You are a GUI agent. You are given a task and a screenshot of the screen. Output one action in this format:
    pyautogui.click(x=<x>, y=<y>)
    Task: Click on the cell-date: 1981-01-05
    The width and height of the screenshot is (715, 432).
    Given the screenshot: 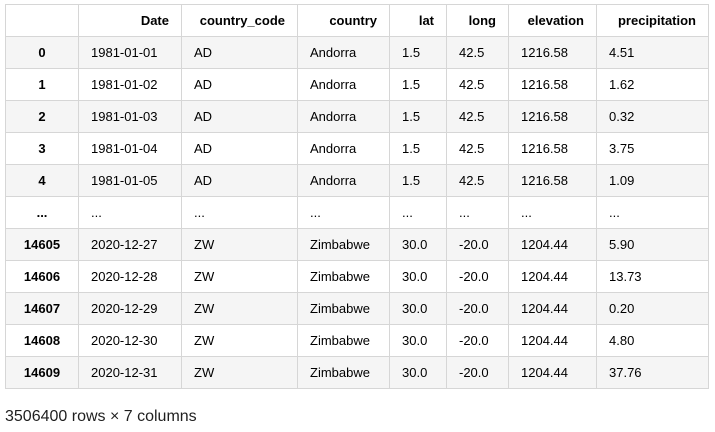 What is the action you would take?
    pyautogui.click(x=130, y=180)
    